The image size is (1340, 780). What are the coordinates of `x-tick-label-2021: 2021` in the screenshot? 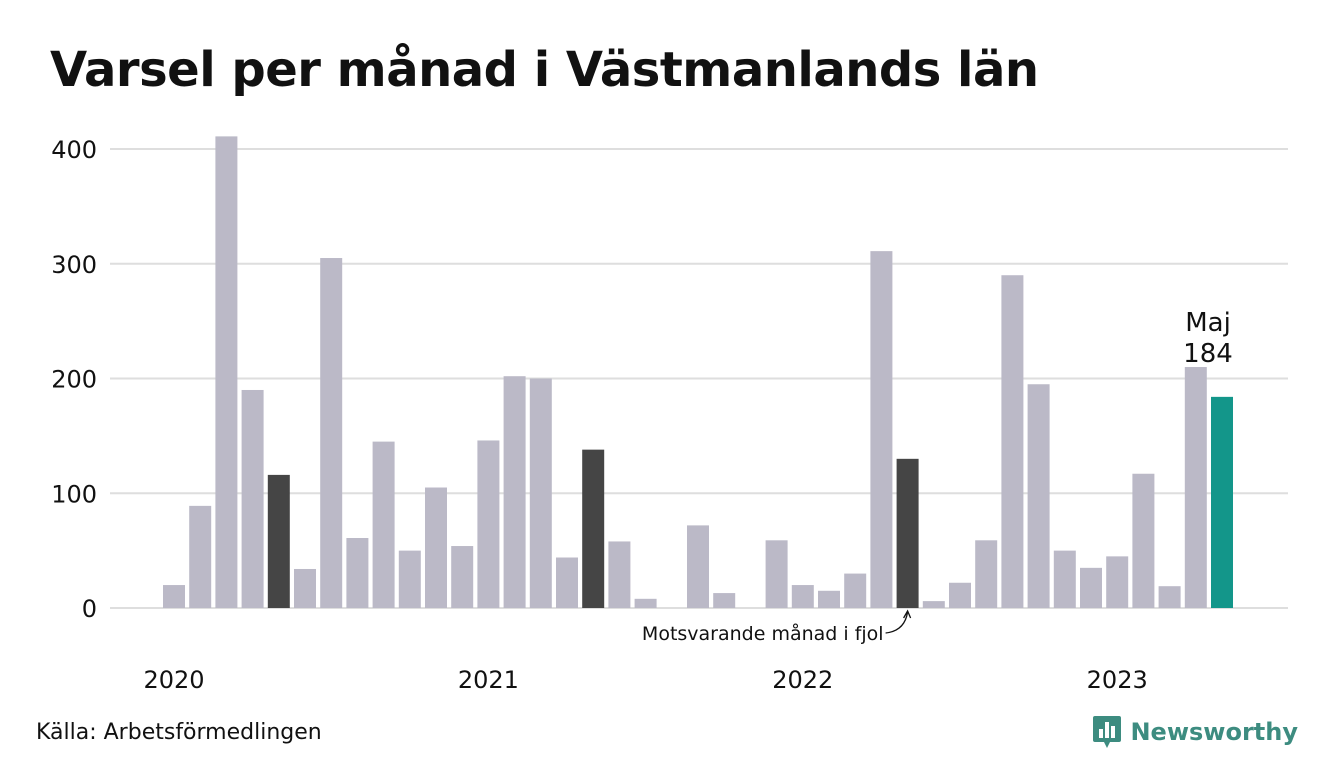 It's located at (488, 680).